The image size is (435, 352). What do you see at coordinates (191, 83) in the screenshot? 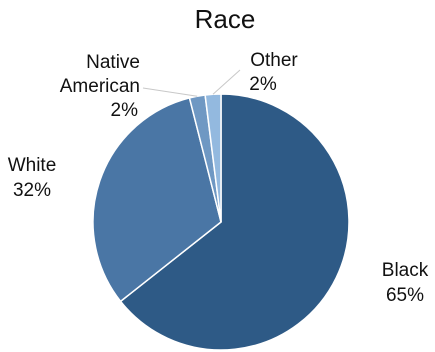
I see `leader-lines` at bounding box center [191, 83].